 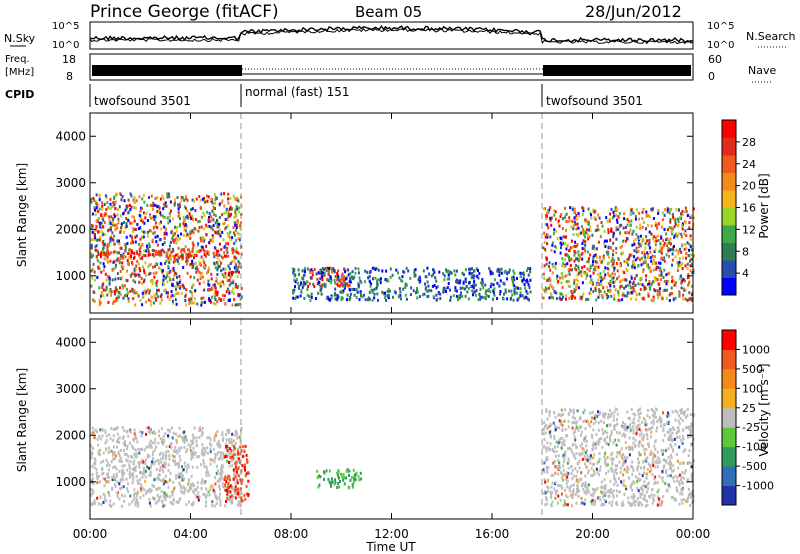 What do you see at coordinates (729, 199) in the screenshot?
I see `colorbar-segment` at bounding box center [729, 199].